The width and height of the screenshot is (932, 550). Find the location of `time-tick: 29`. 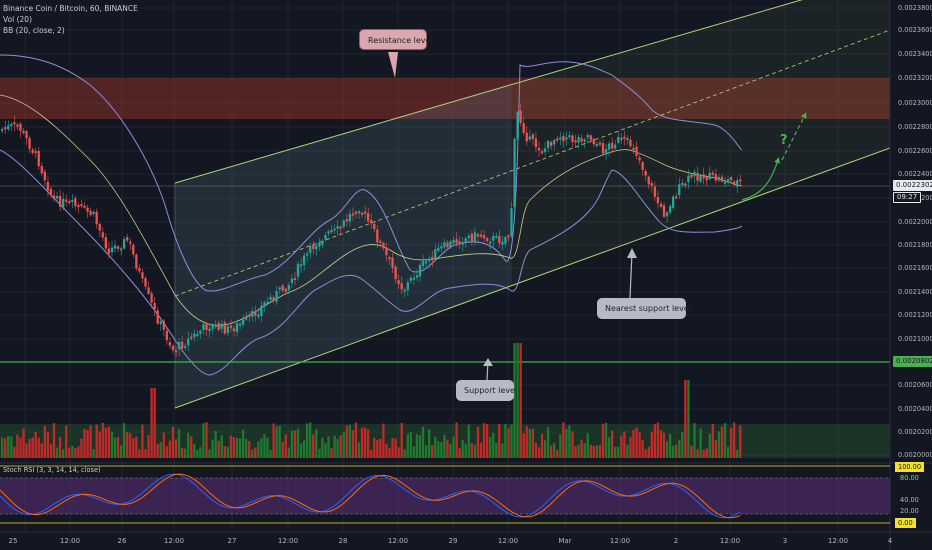

time-tick: 29 is located at coordinates (453, 541).